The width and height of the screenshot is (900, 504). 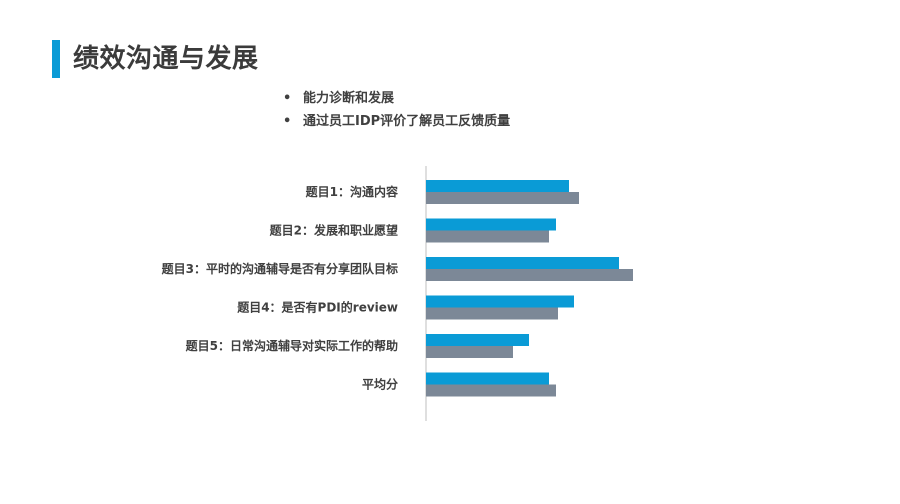 What do you see at coordinates (166, 59) in the screenshot?
I see `slide-title: 绩效沟通与发展` at bounding box center [166, 59].